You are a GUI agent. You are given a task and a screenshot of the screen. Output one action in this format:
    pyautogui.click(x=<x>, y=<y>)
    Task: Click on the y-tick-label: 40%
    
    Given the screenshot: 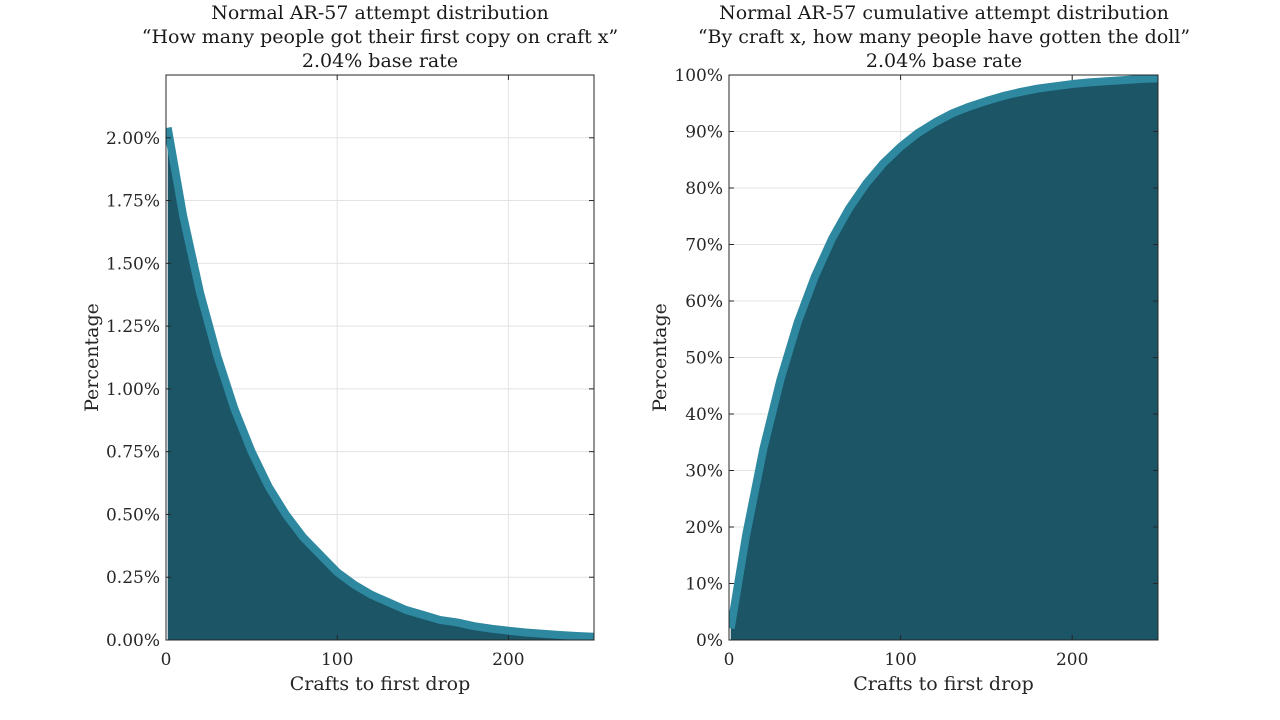 What is the action you would take?
    pyautogui.click(x=704, y=415)
    